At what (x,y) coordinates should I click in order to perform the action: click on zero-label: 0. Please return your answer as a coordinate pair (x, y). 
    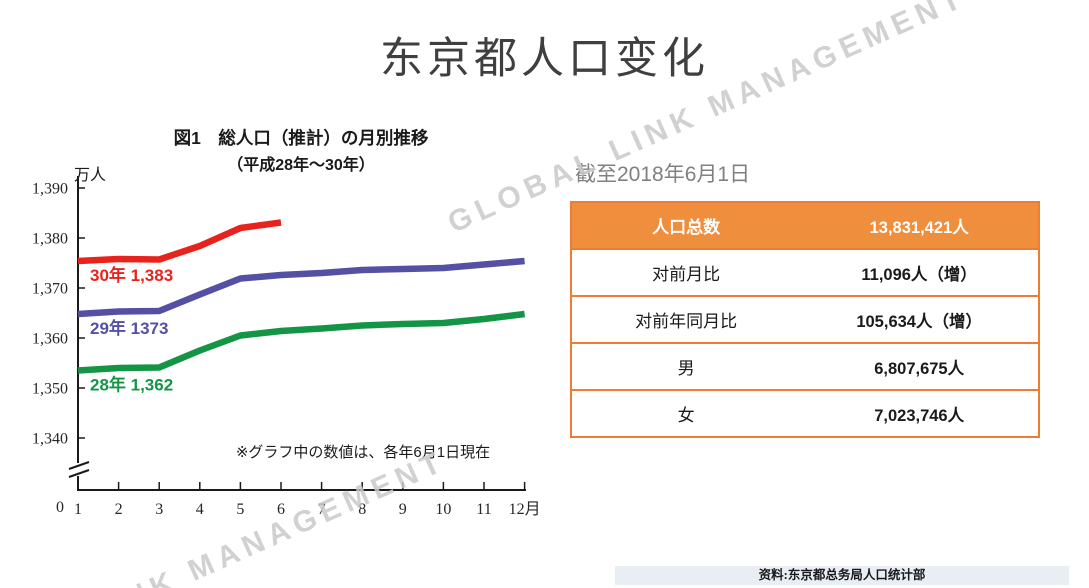
    Looking at the image, I should click on (60, 507).